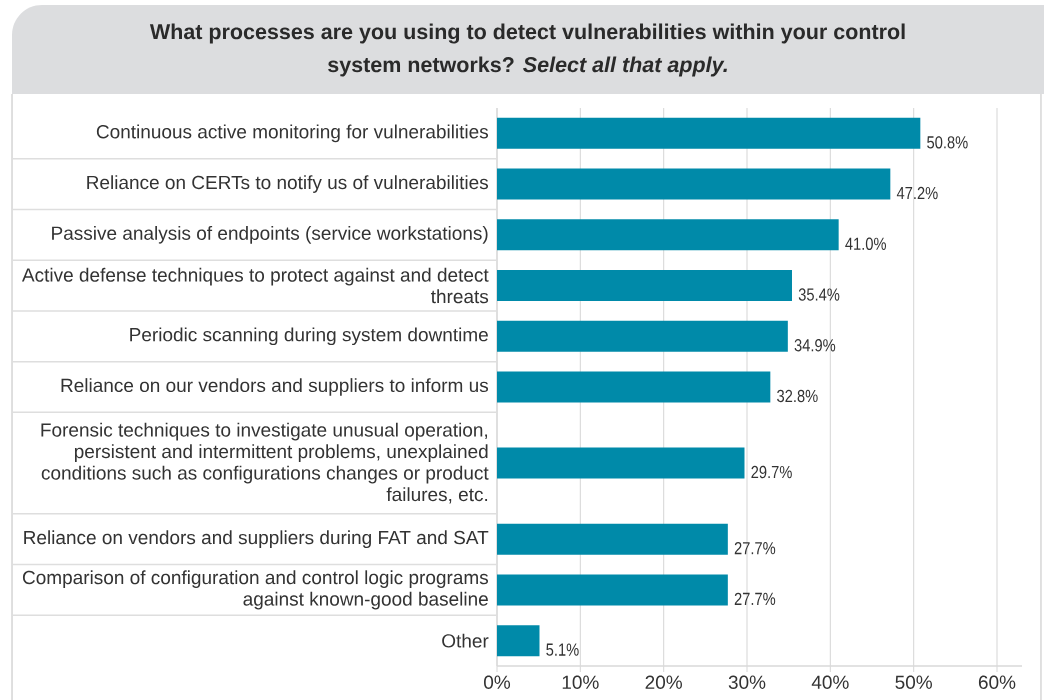 The height and width of the screenshot is (700, 1044). What do you see at coordinates (497, 682) in the screenshot?
I see `x-tick-label: 0%` at bounding box center [497, 682].